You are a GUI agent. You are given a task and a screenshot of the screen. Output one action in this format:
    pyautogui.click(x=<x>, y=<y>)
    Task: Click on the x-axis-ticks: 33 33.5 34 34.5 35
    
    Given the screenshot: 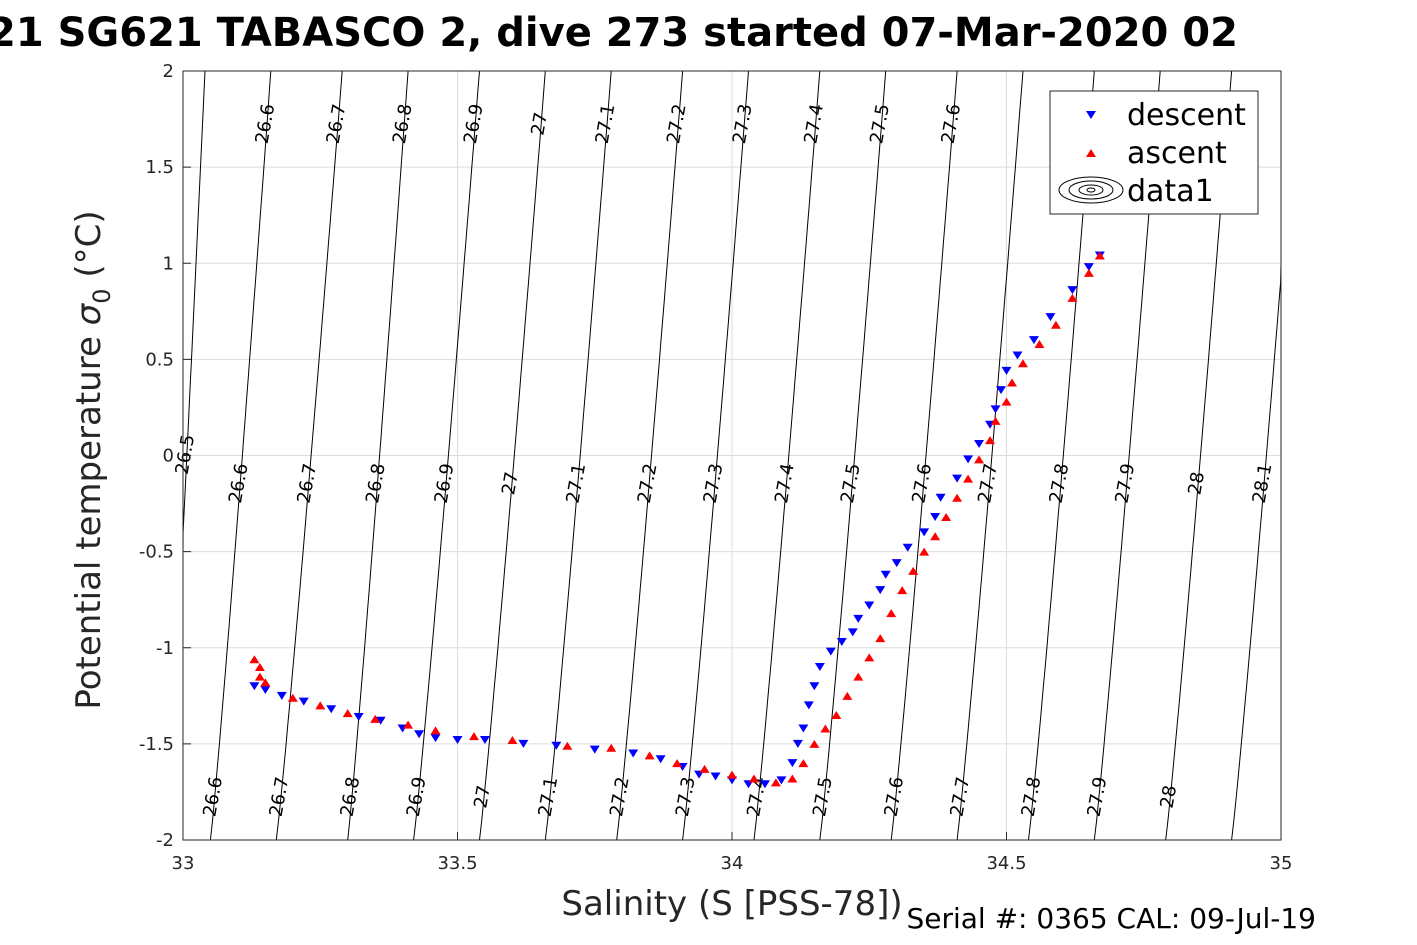 What is the action you would take?
    pyautogui.click(x=732, y=853)
    